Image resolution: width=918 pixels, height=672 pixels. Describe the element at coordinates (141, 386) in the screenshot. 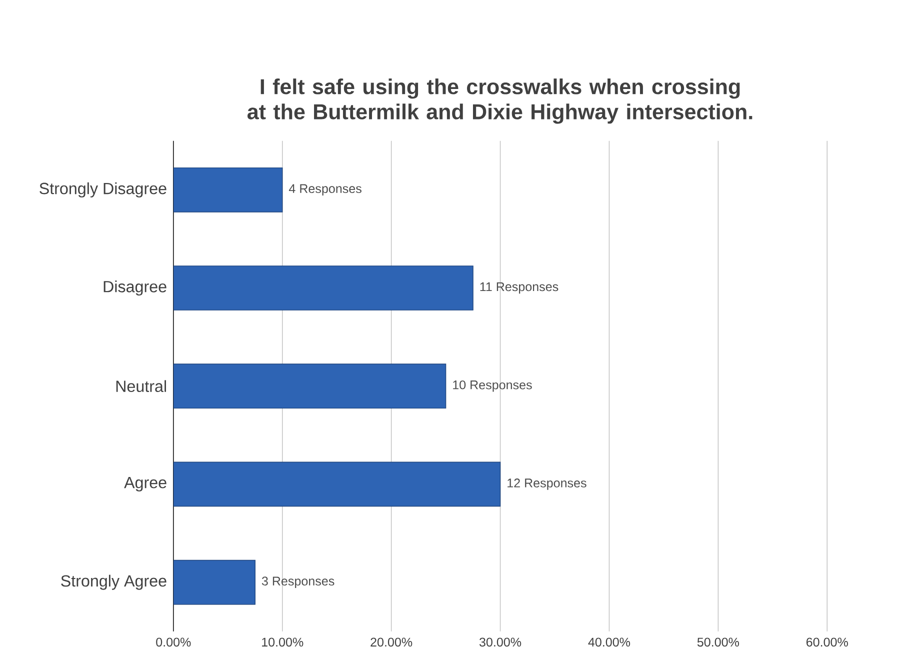

I see `y-tick-label: Neutral` at that location.